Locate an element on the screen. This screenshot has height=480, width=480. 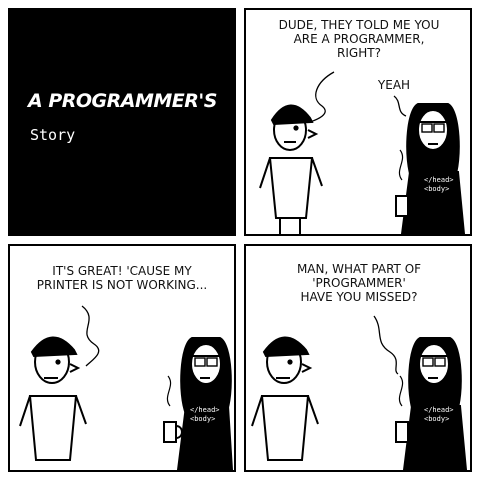
panel-2-art: </head> <body> is located at coordinates (362, 152).